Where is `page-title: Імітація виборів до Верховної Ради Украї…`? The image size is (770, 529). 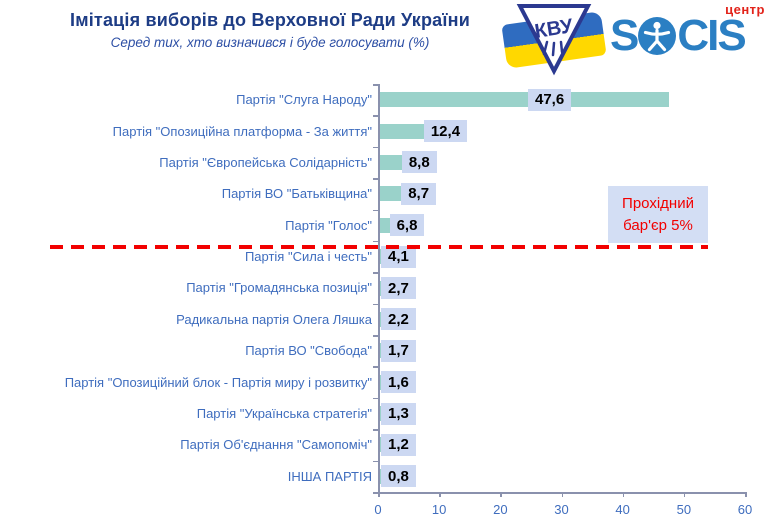
page-title: Імітація виборів до Верховної Ради Украї… is located at coordinates (270, 20).